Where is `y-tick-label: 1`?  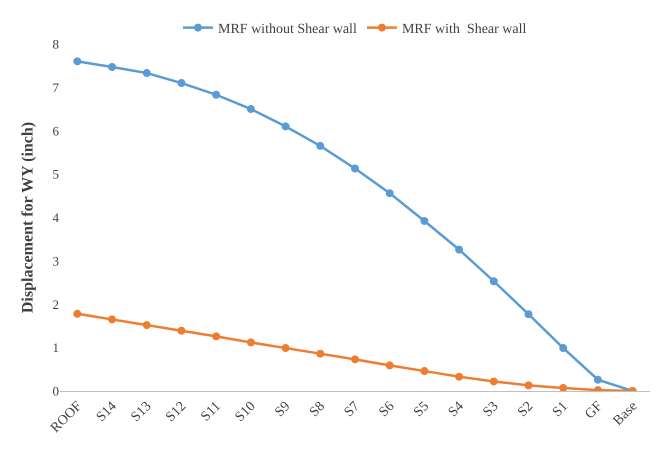
y-tick-label: 1 is located at coordinates (55, 348).